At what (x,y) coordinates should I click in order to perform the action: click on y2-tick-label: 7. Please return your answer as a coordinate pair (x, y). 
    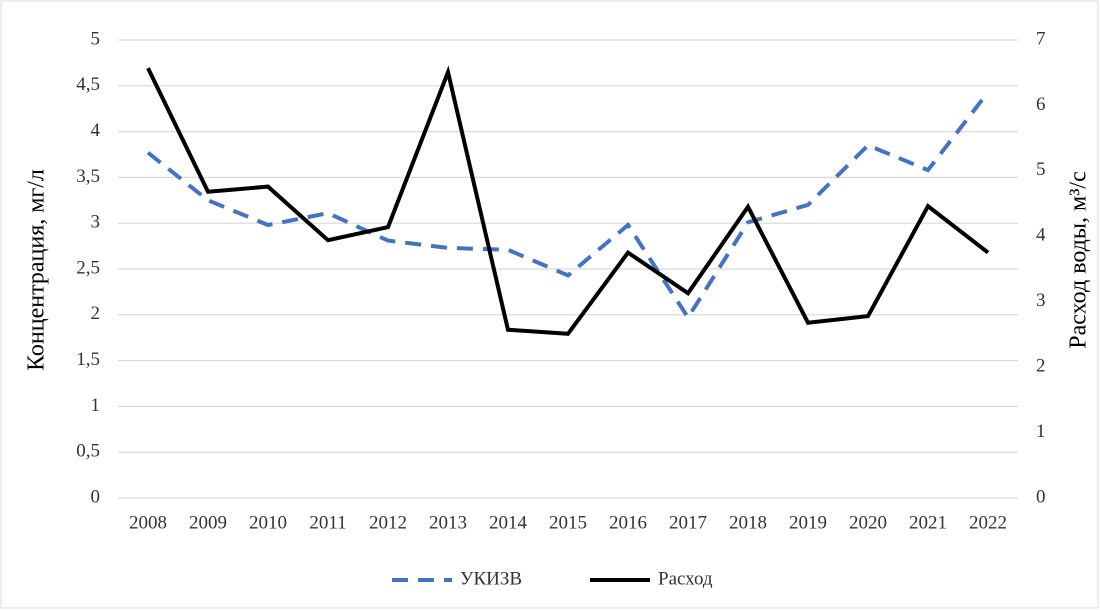
    Looking at the image, I should click on (1041, 38).